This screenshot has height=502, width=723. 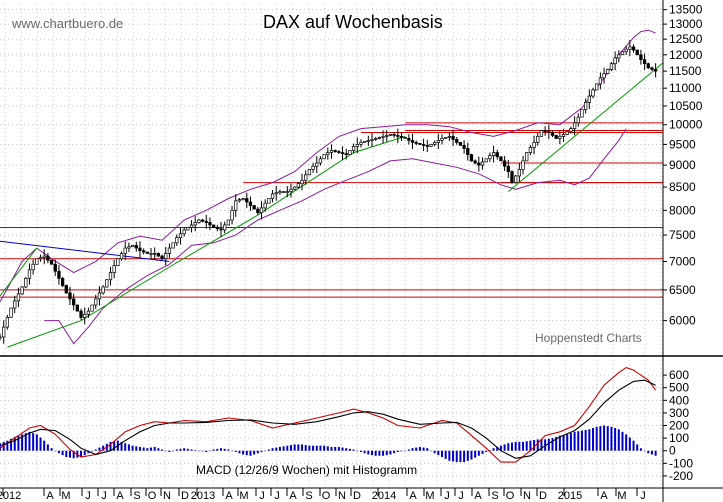 What do you see at coordinates (682, 321) in the screenshot?
I see `price-tick-label: 6000` at bounding box center [682, 321].